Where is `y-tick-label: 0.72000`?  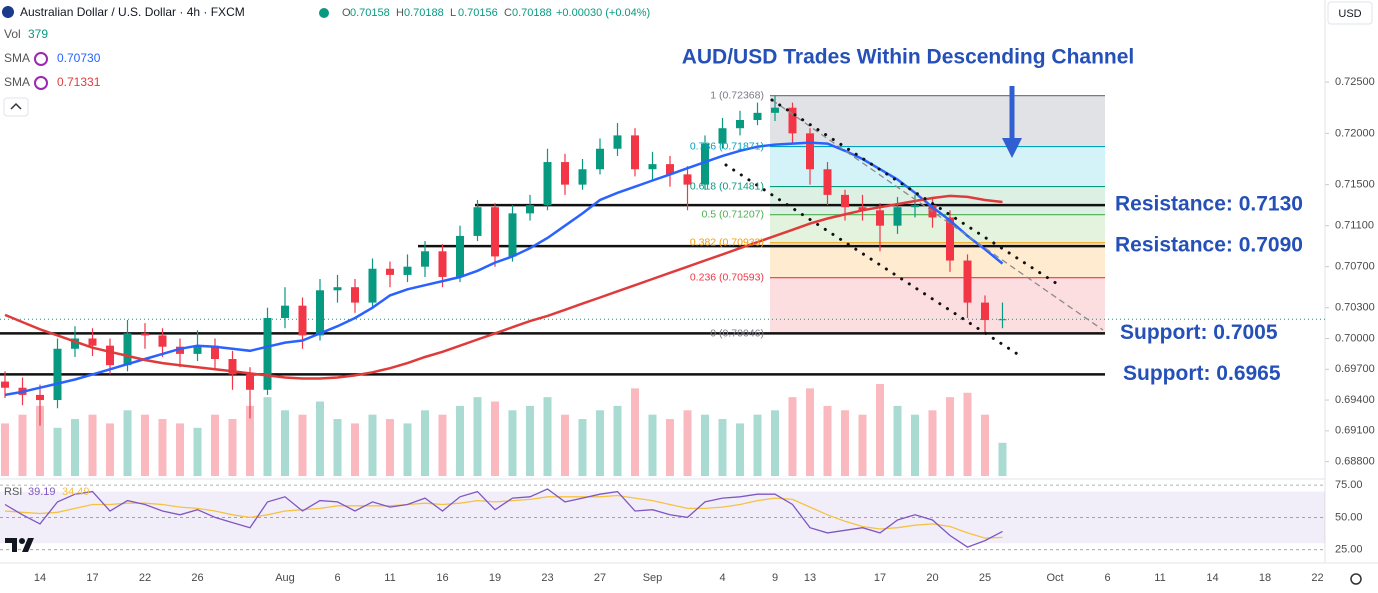 y-tick-label: 0.72000 is located at coordinates (1355, 133).